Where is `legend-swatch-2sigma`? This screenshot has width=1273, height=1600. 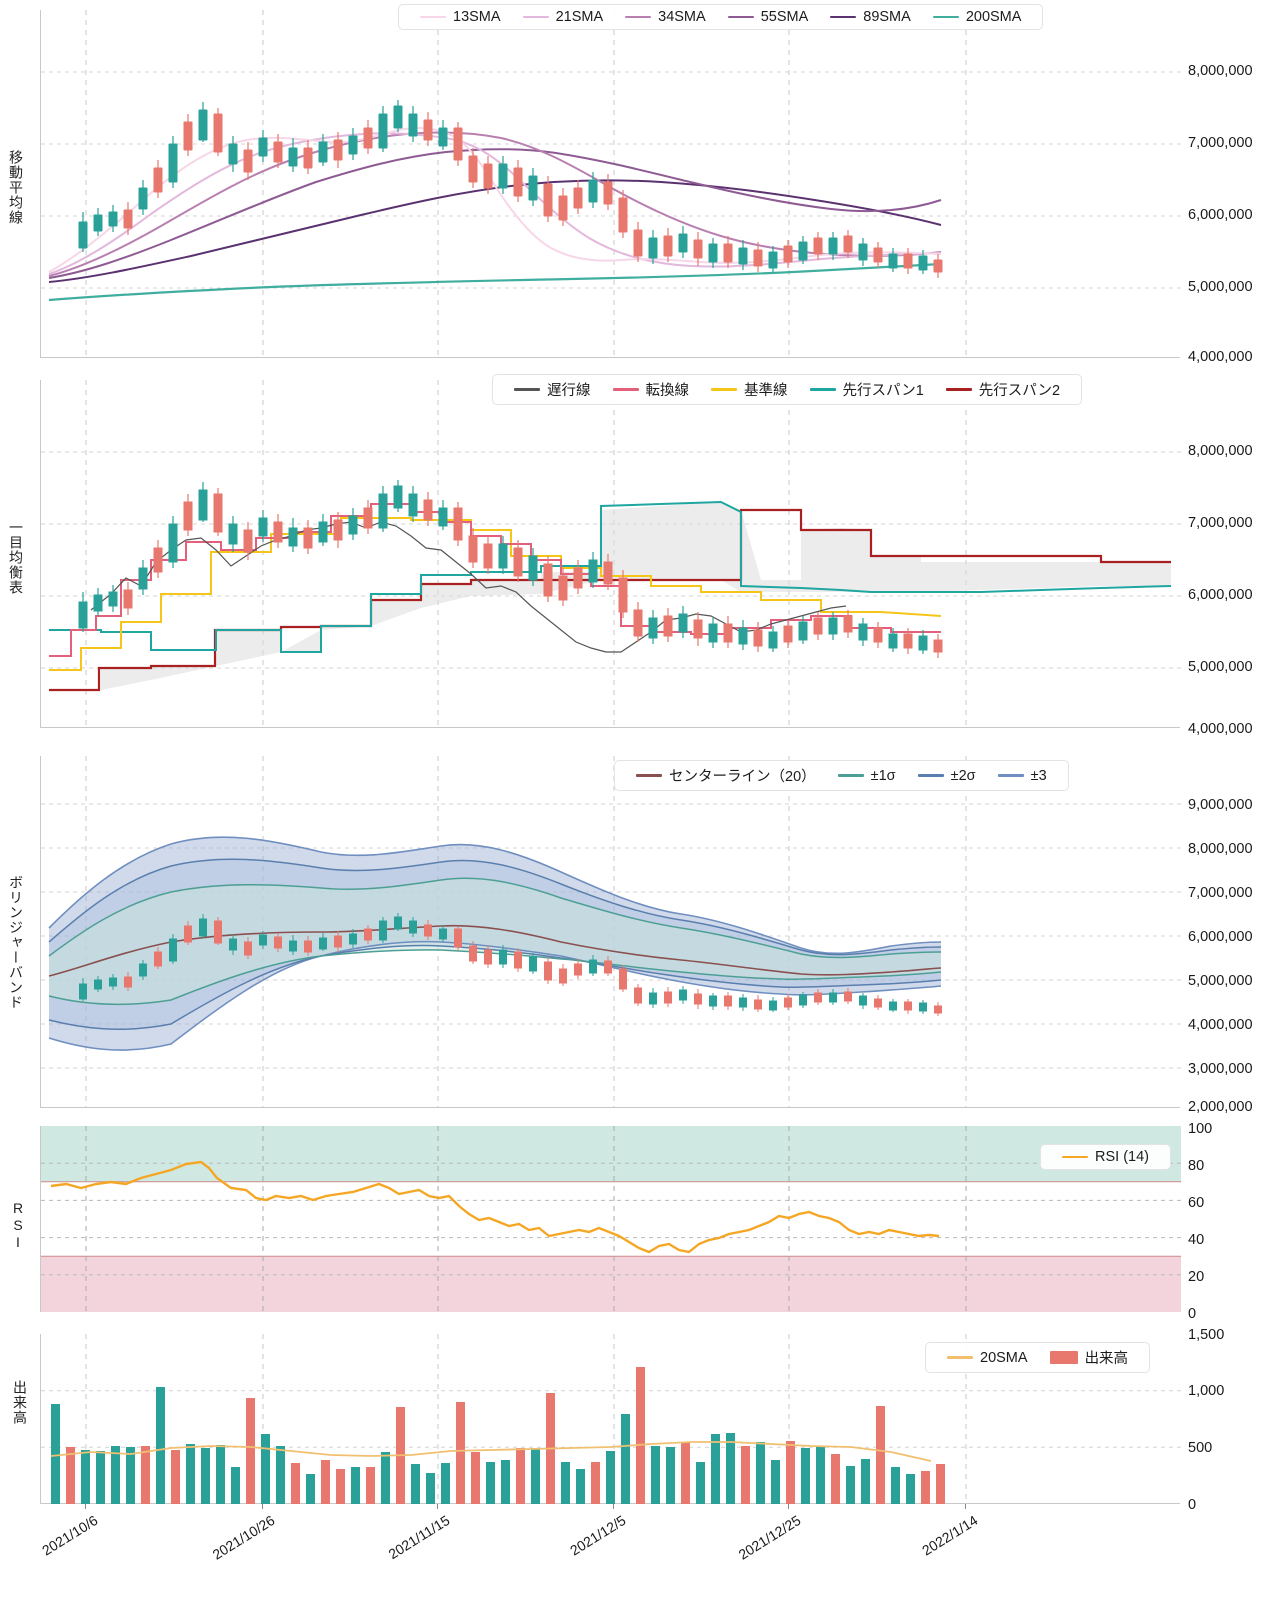
legend-swatch-2sigma is located at coordinates (930, 775).